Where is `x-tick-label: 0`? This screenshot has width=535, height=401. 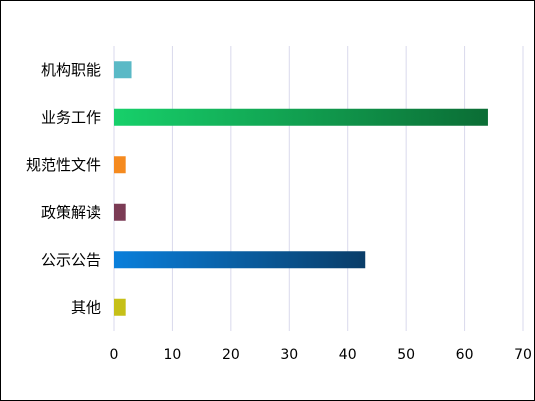 x-tick-label: 0 is located at coordinates (114, 355).